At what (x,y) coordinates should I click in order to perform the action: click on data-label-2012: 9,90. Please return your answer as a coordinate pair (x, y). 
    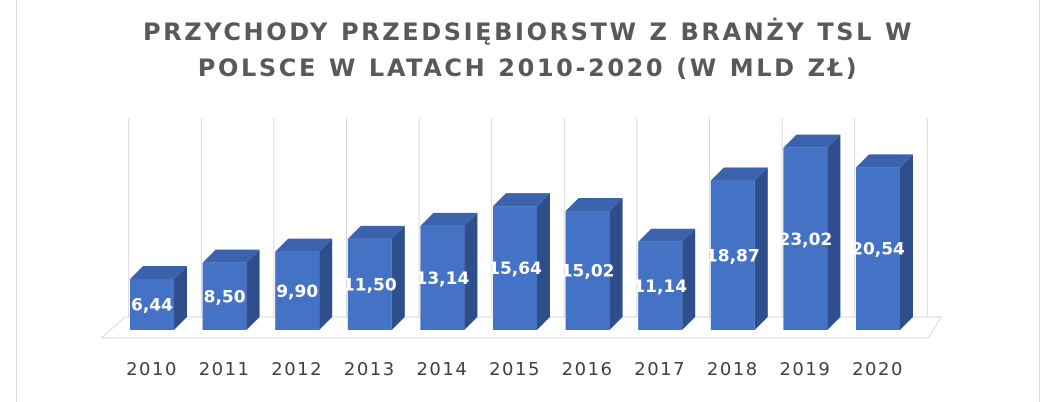
    Looking at the image, I should click on (297, 292).